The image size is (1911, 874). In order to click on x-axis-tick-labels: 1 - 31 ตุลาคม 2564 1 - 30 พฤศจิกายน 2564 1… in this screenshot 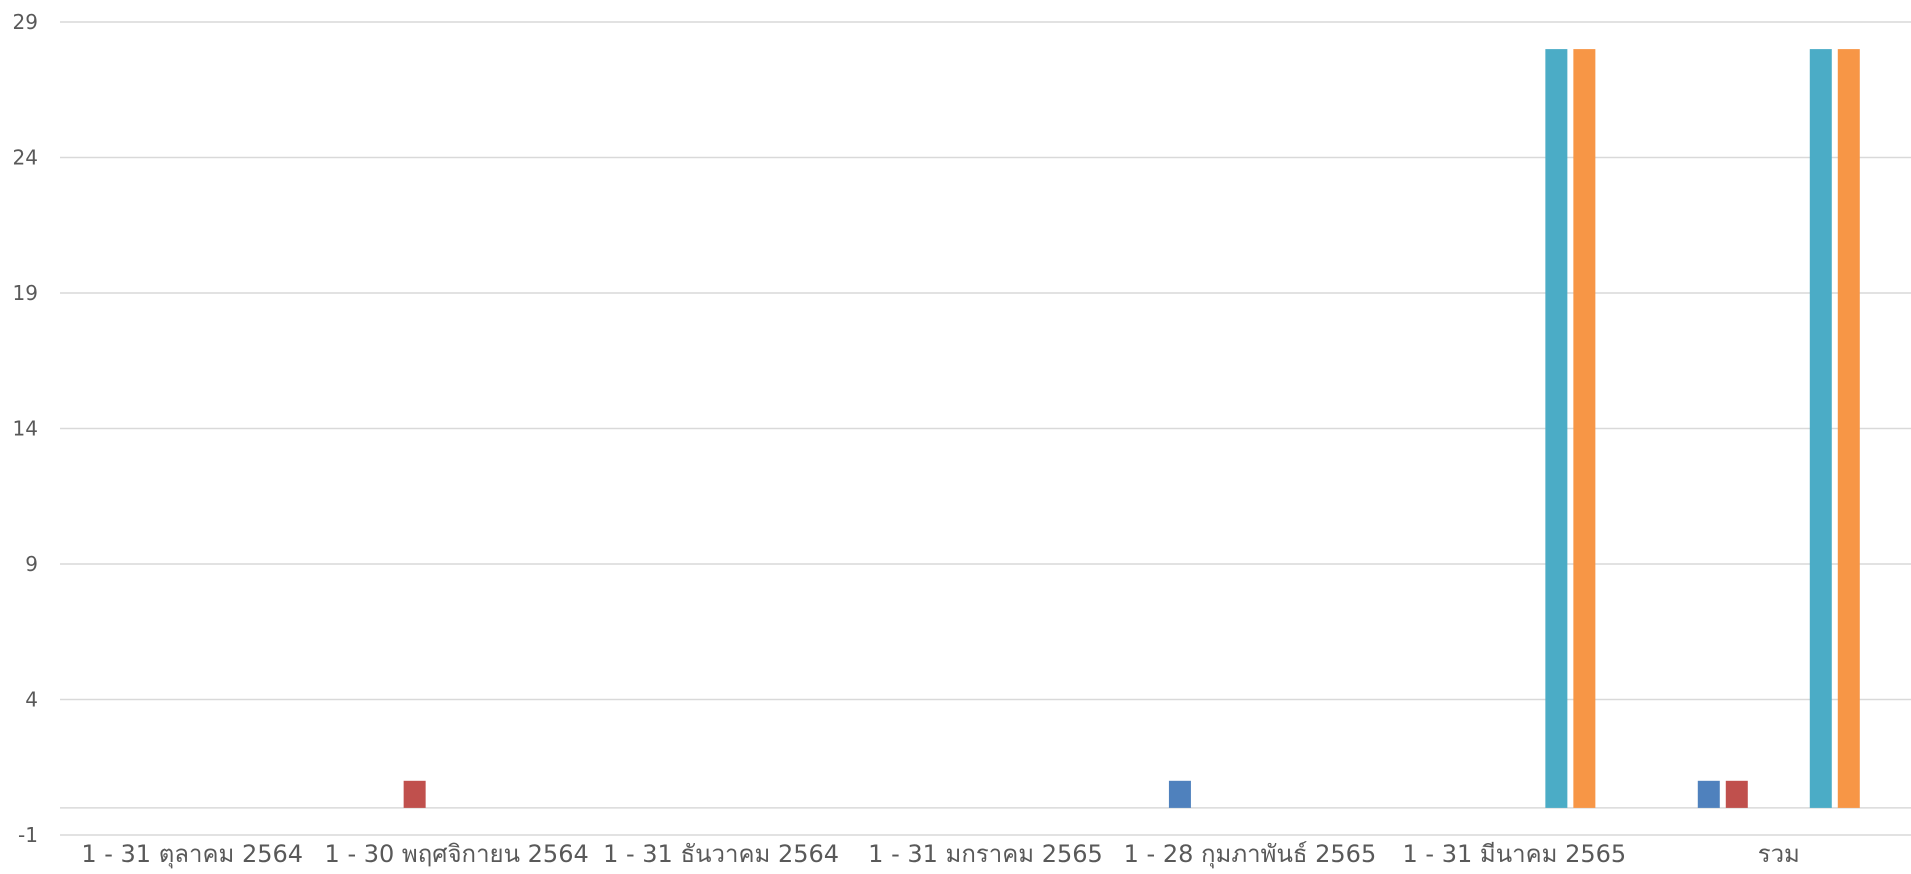, I will do `click(940, 854)`.